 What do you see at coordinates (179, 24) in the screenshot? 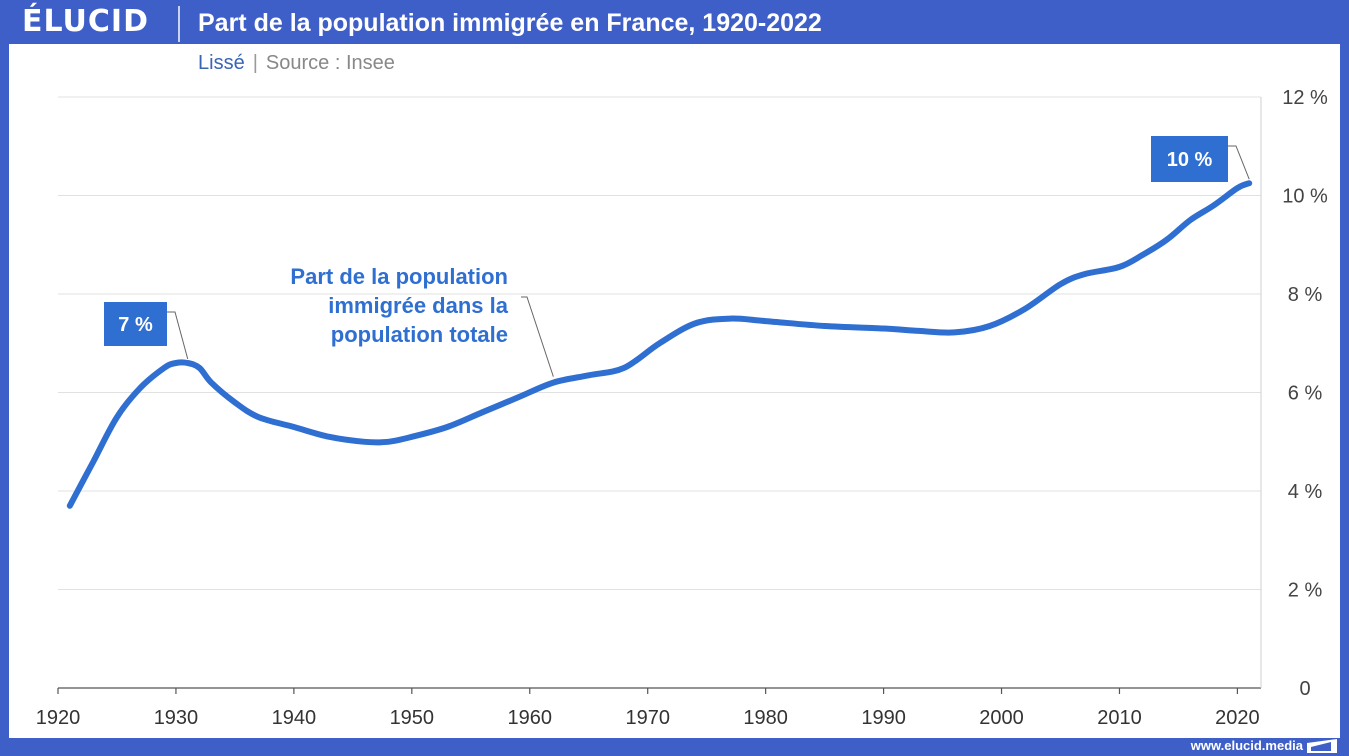
I see `header-divider` at bounding box center [179, 24].